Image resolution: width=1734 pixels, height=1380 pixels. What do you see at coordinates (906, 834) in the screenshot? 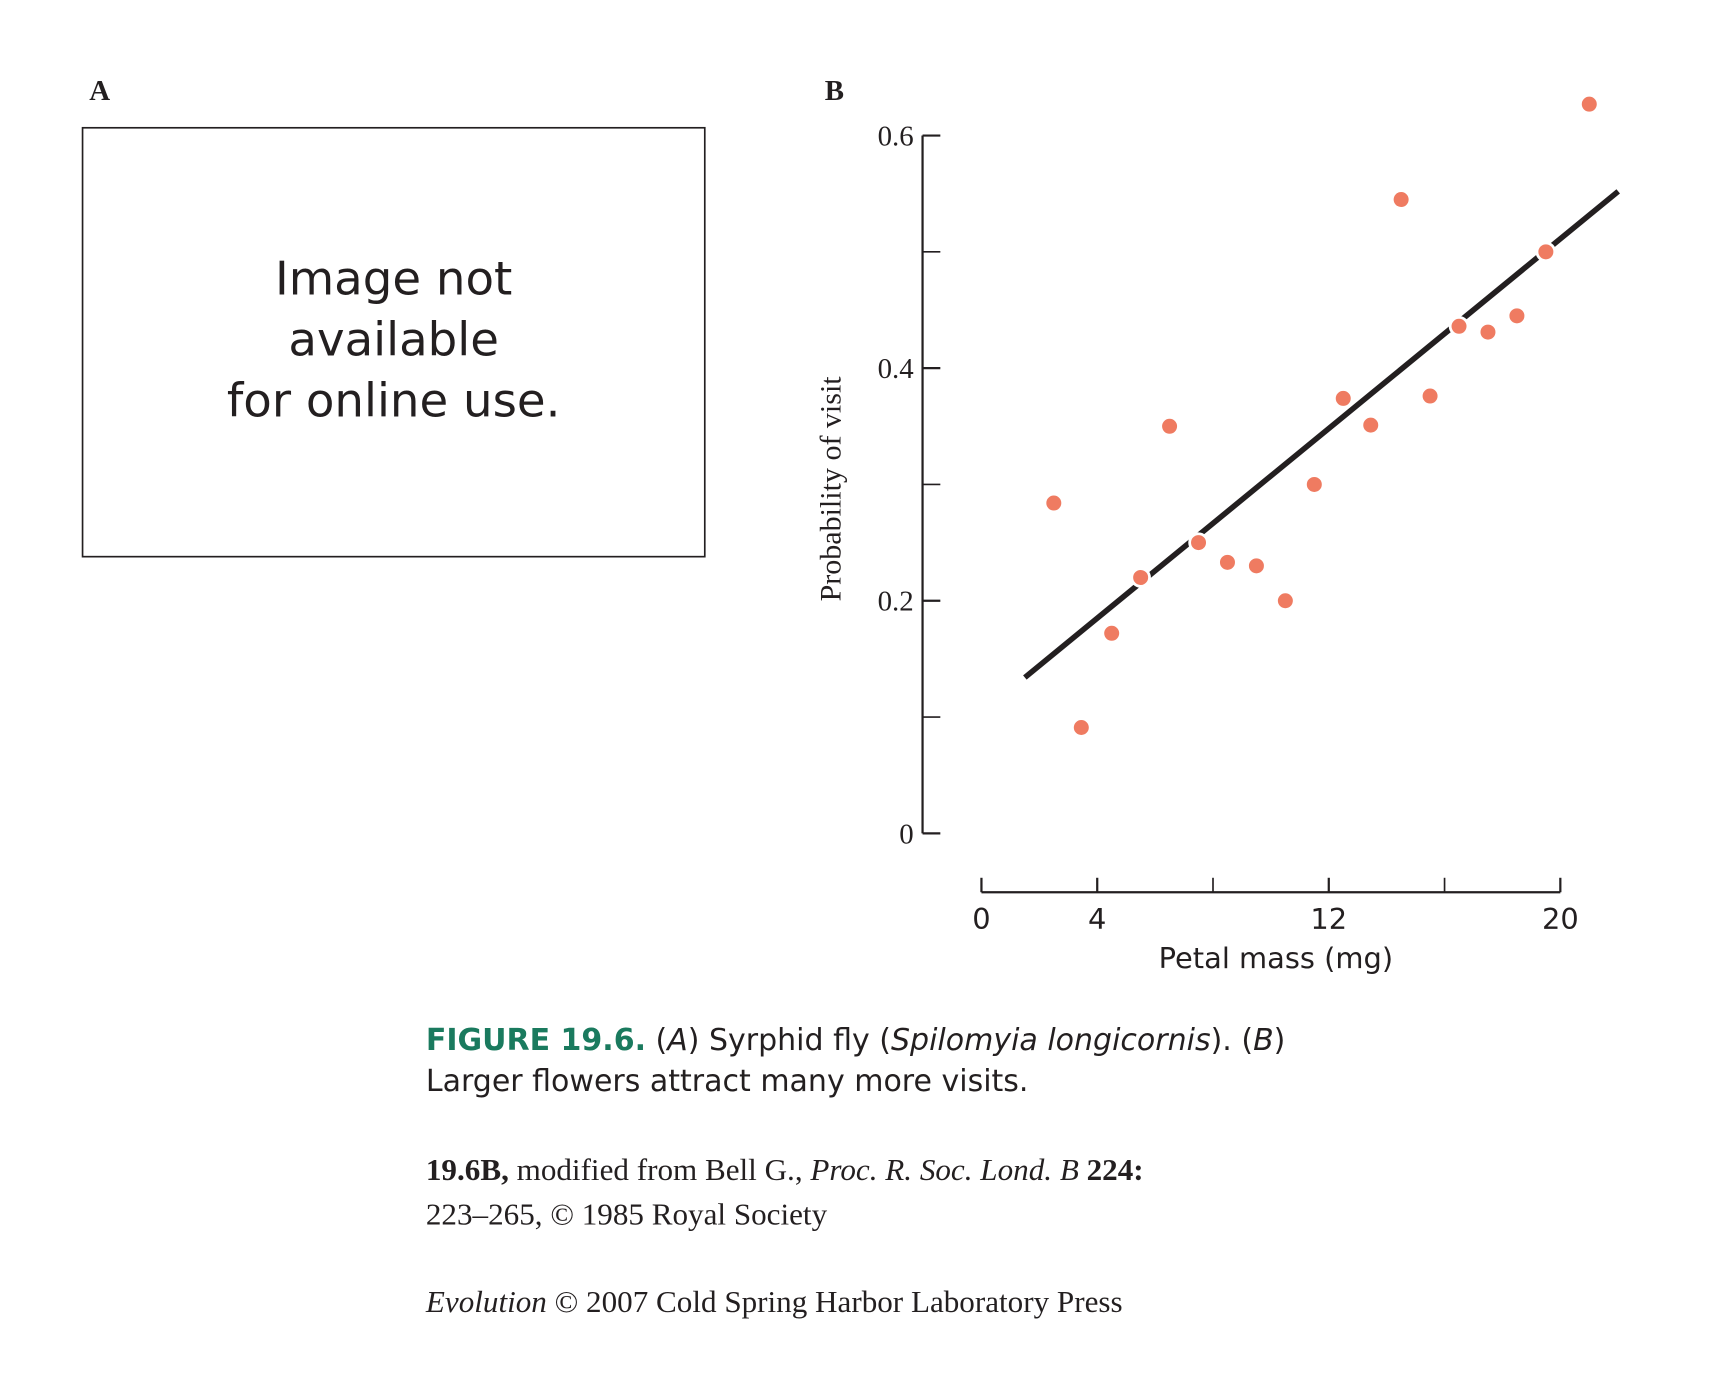
I see `y-tick-label: 0` at bounding box center [906, 834].